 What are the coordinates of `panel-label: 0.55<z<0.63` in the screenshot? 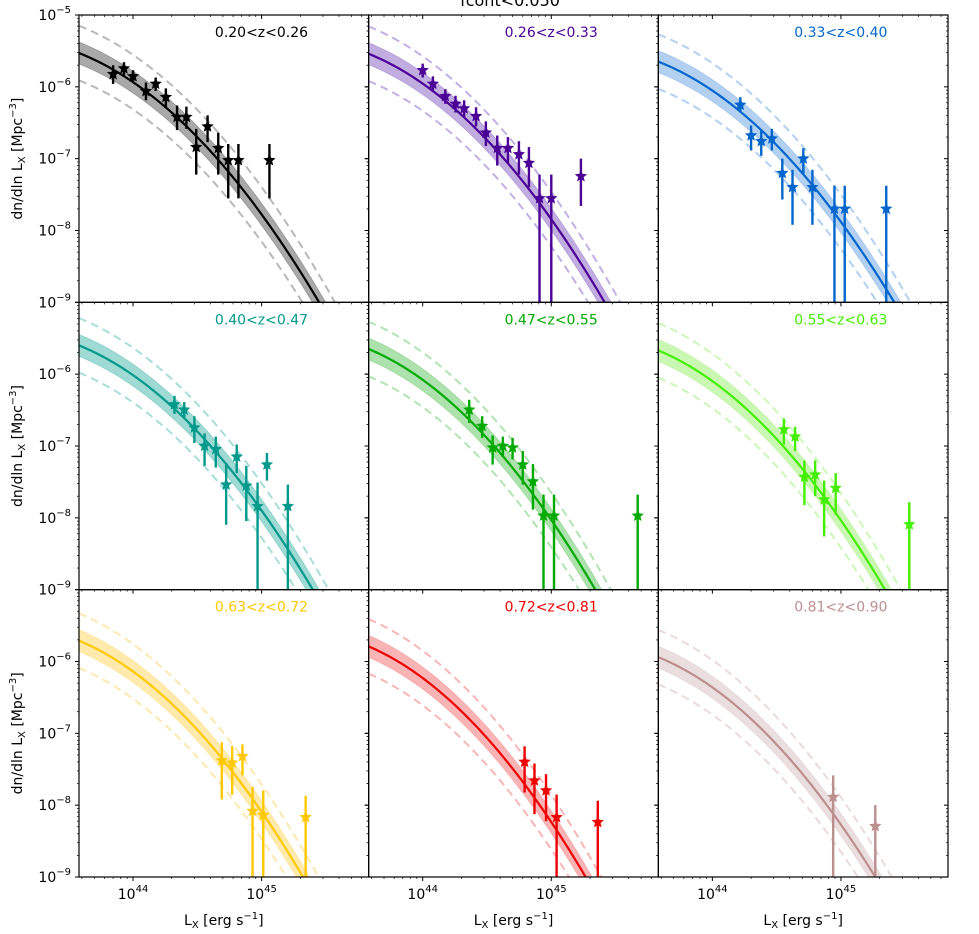 It's located at (840, 320).